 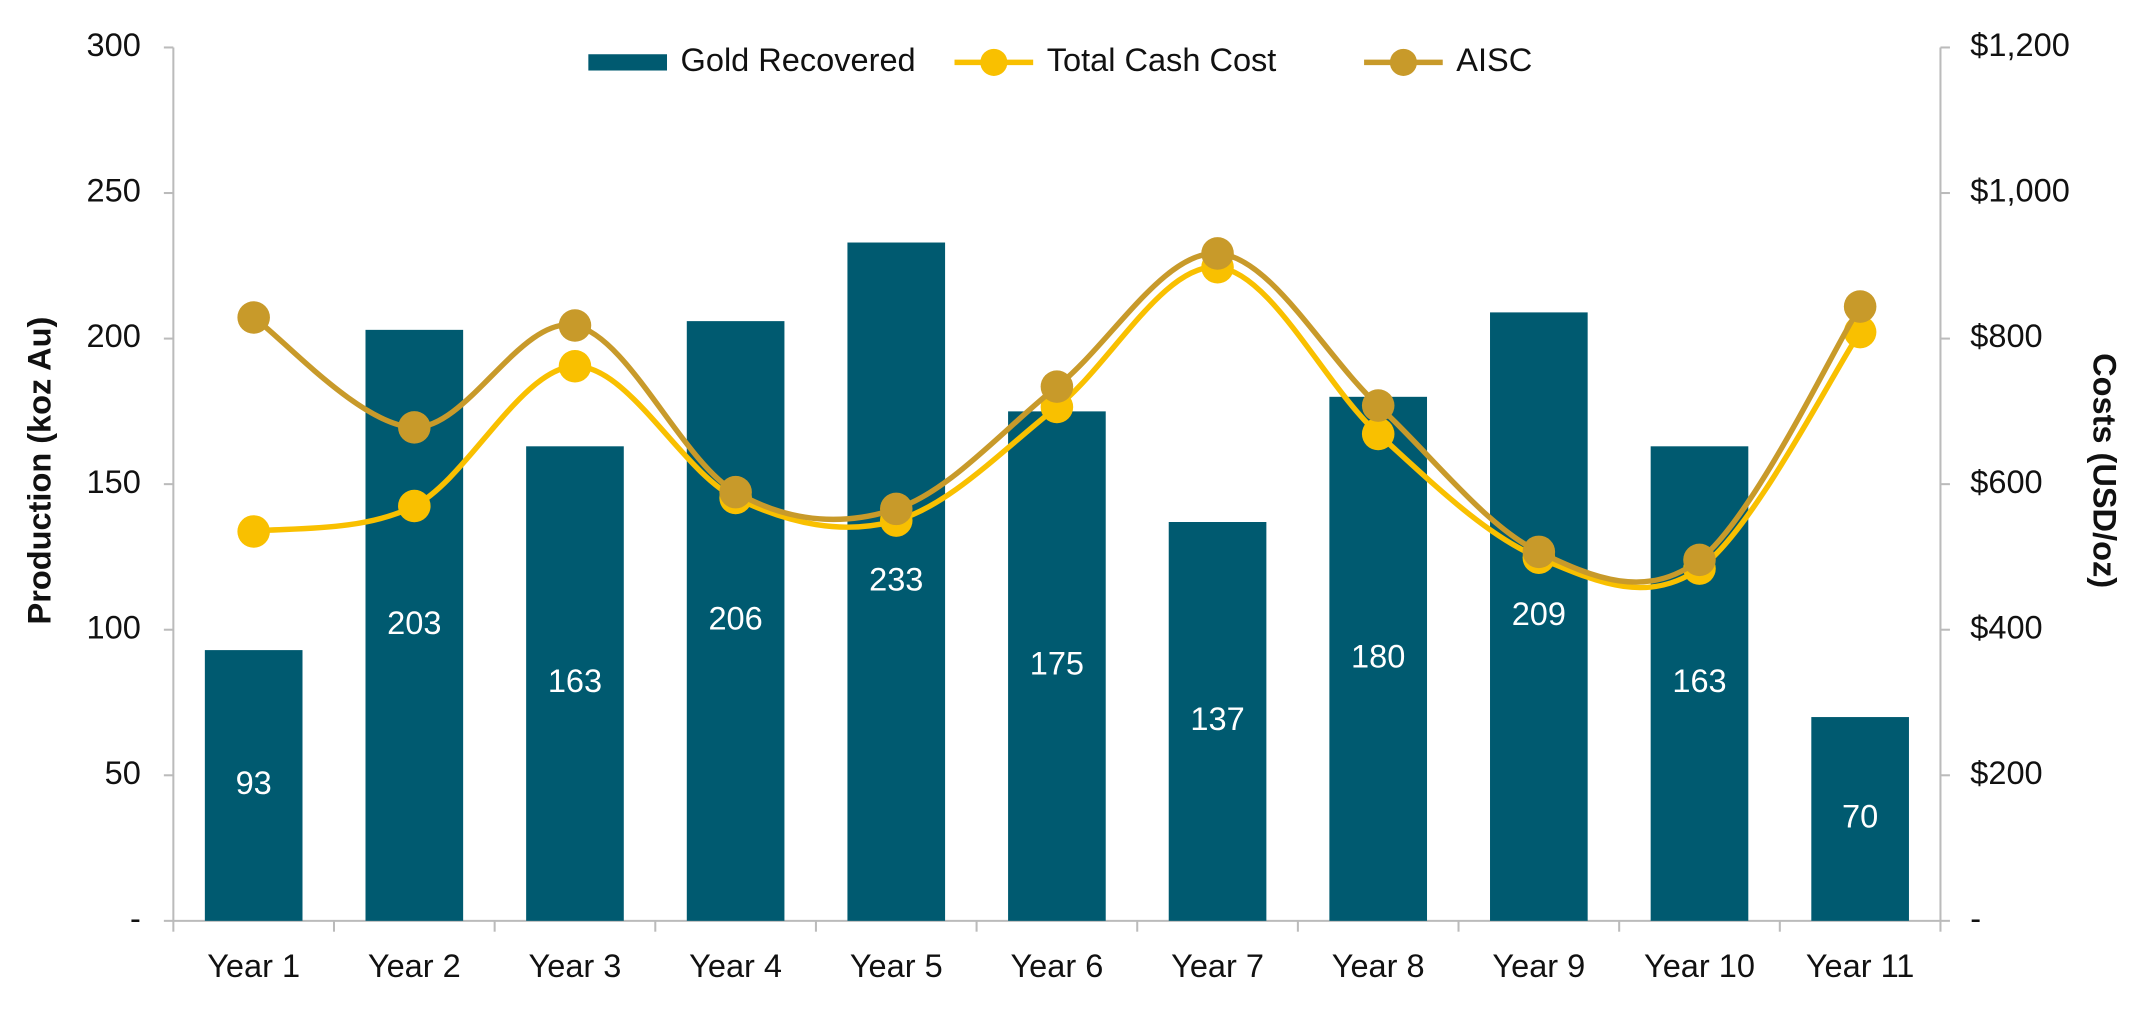 What do you see at coordinates (896, 966) in the screenshot?
I see `x-tick-label: Year 5` at bounding box center [896, 966].